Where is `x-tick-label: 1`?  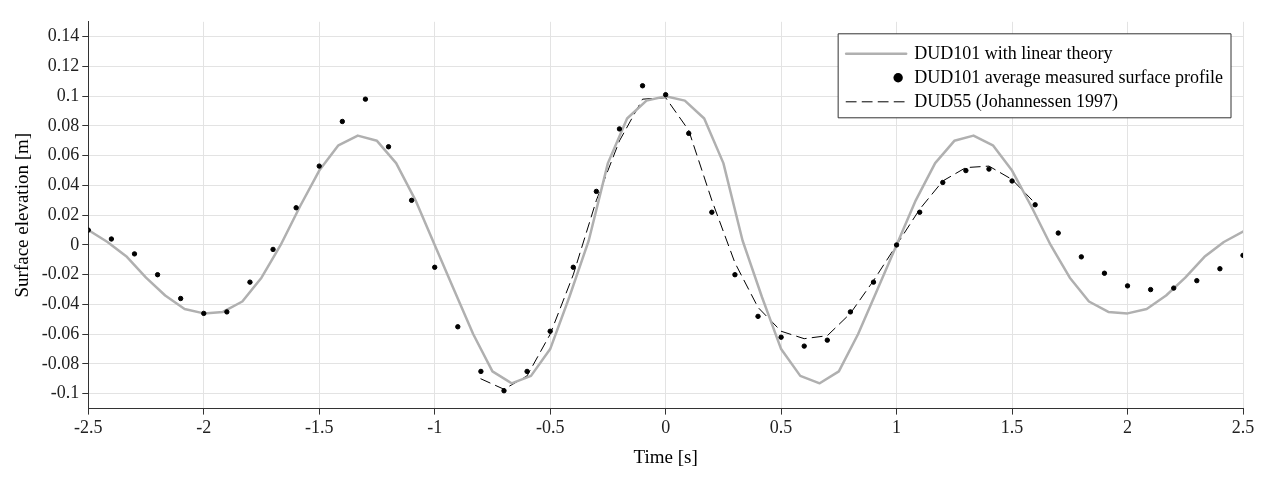
x-tick-label: 1 is located at coordinates (897, 427).